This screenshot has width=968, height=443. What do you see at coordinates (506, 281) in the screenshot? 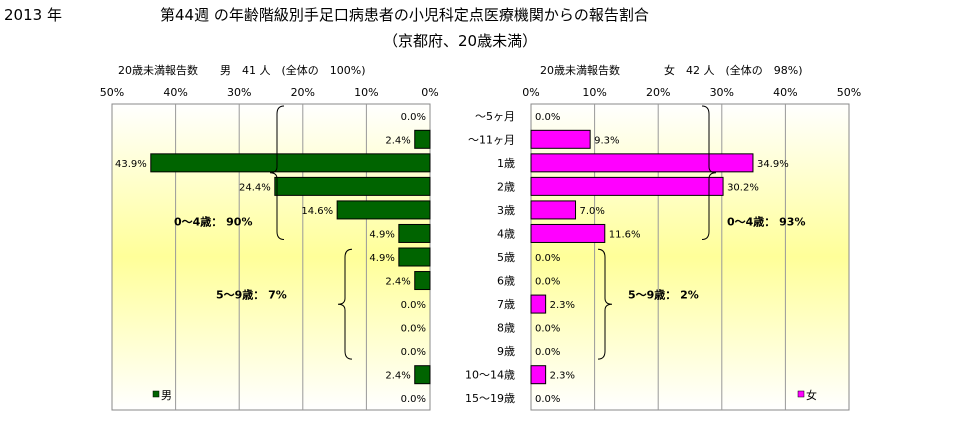
I see `age-category-label: 6歳` at bounding box center [506, 281].